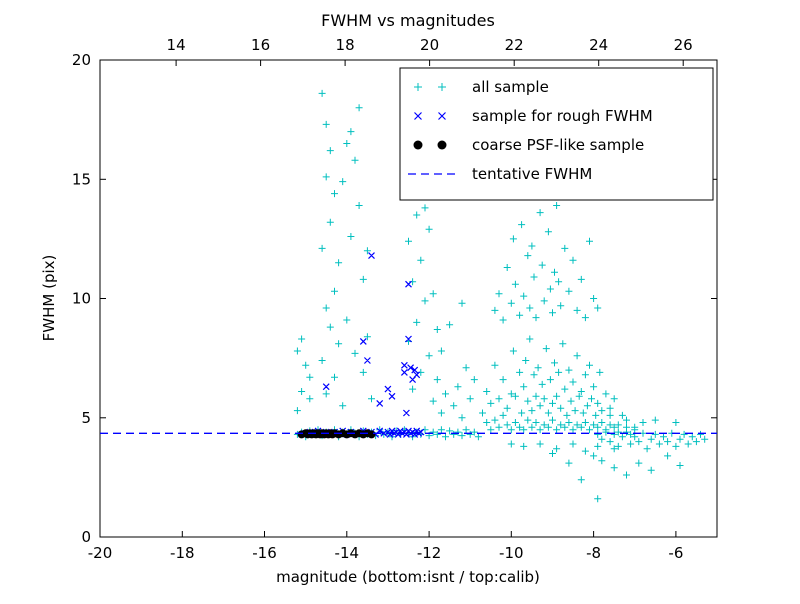  Describe the element at coordinates (562, 116) in the screenshot. I see `legend-label-rough-fwhm: sample for rough FWHM` at that location.